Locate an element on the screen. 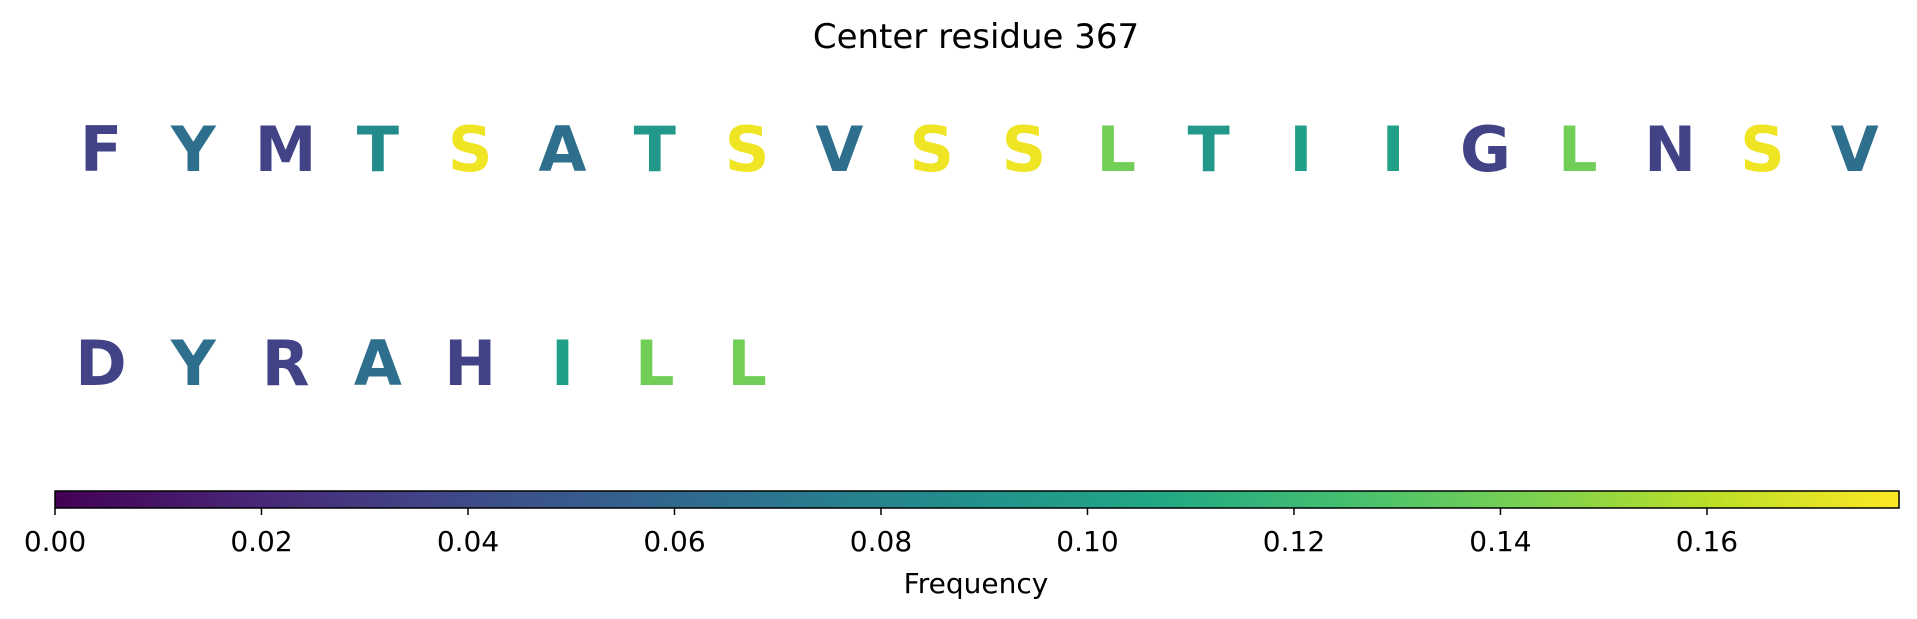 This screenshot has width=1917, height=619. colorbar-ticks: 0.00 0.02 0.04 0.06 0.08 0.10 0.12 0.14 0.16 is located at coordinates (881, 533).